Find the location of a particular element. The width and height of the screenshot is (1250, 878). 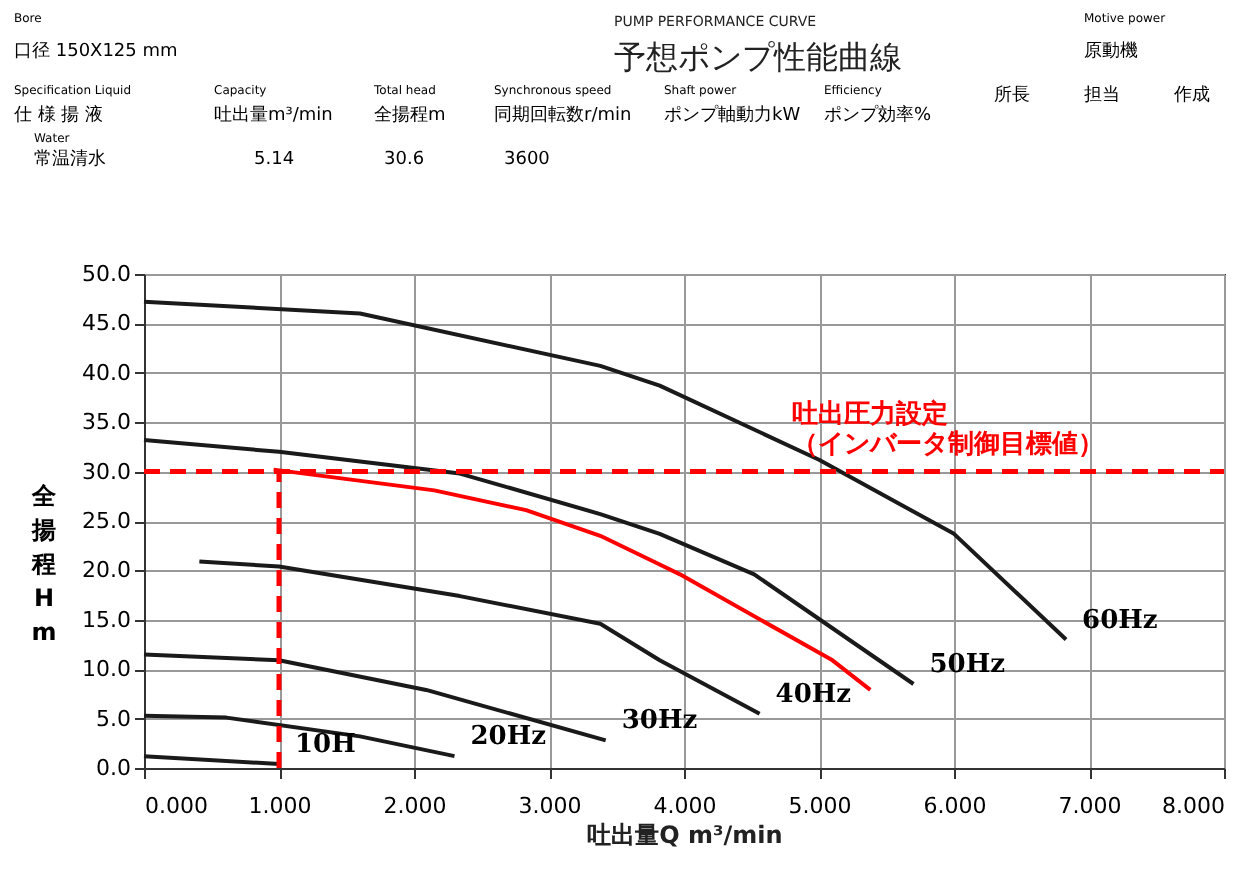

x-tick-label: 8.000 is located at coordinates (1193, 806).